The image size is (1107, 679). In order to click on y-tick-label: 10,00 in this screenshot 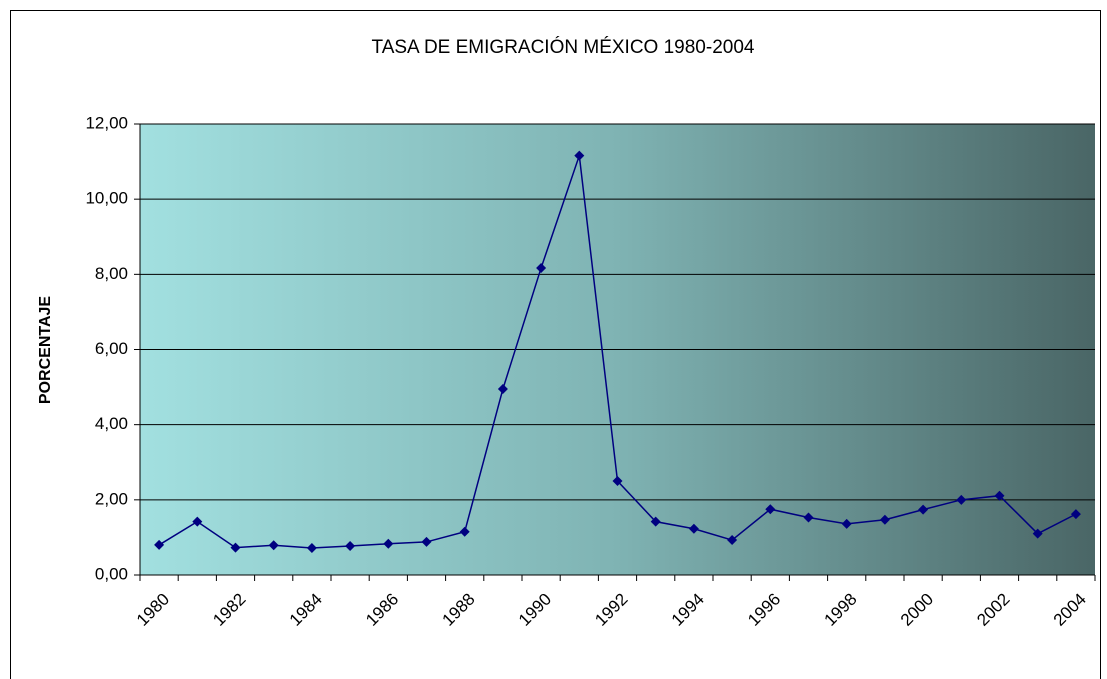, I will do `click(106, 198)`.